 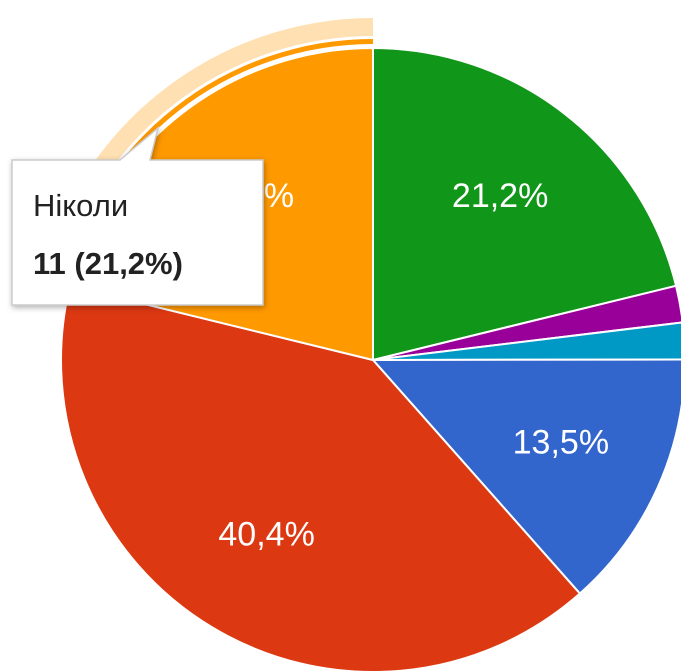 I want to click on tooltip-title: Ніколи, so click(x=80, y=205).